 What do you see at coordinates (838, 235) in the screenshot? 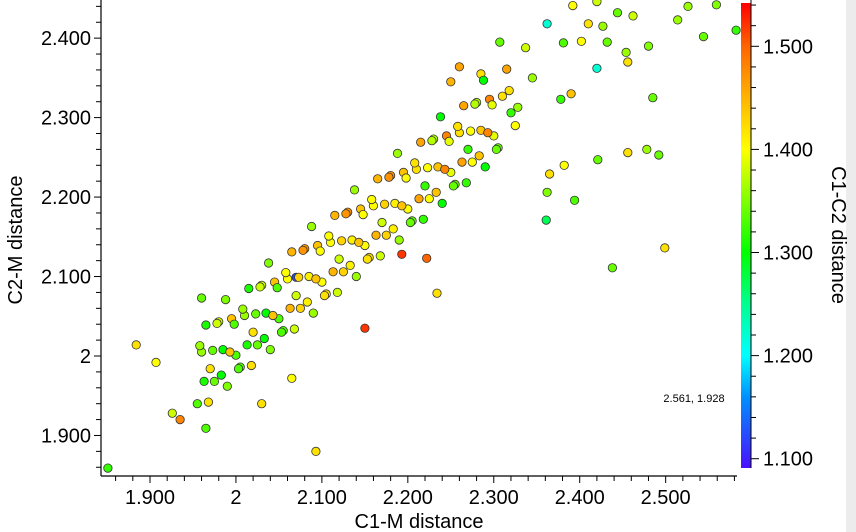
I see `colorbar-title: C1-C2 distance` at bounding box center [838, 235].